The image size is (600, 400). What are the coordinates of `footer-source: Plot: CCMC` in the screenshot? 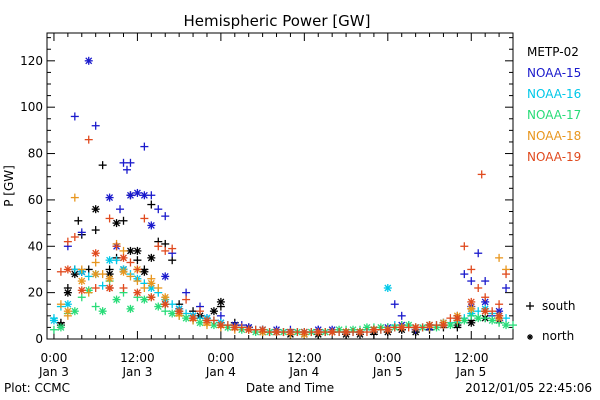 It's located at (37, 388).